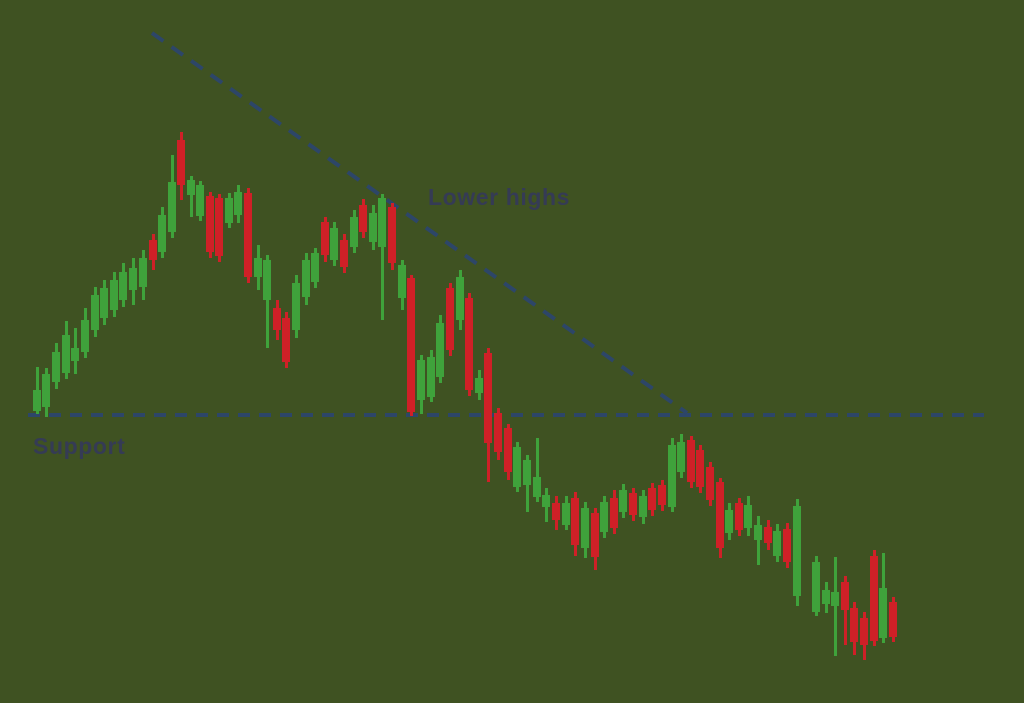  I want to click on support-label: Support, so click(79, 446).